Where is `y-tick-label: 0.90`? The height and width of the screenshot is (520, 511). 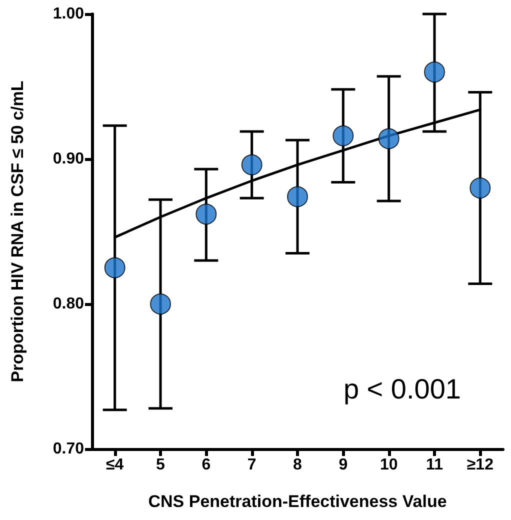 y-tick-label: 0.90 is located at coordinates (68, 159).